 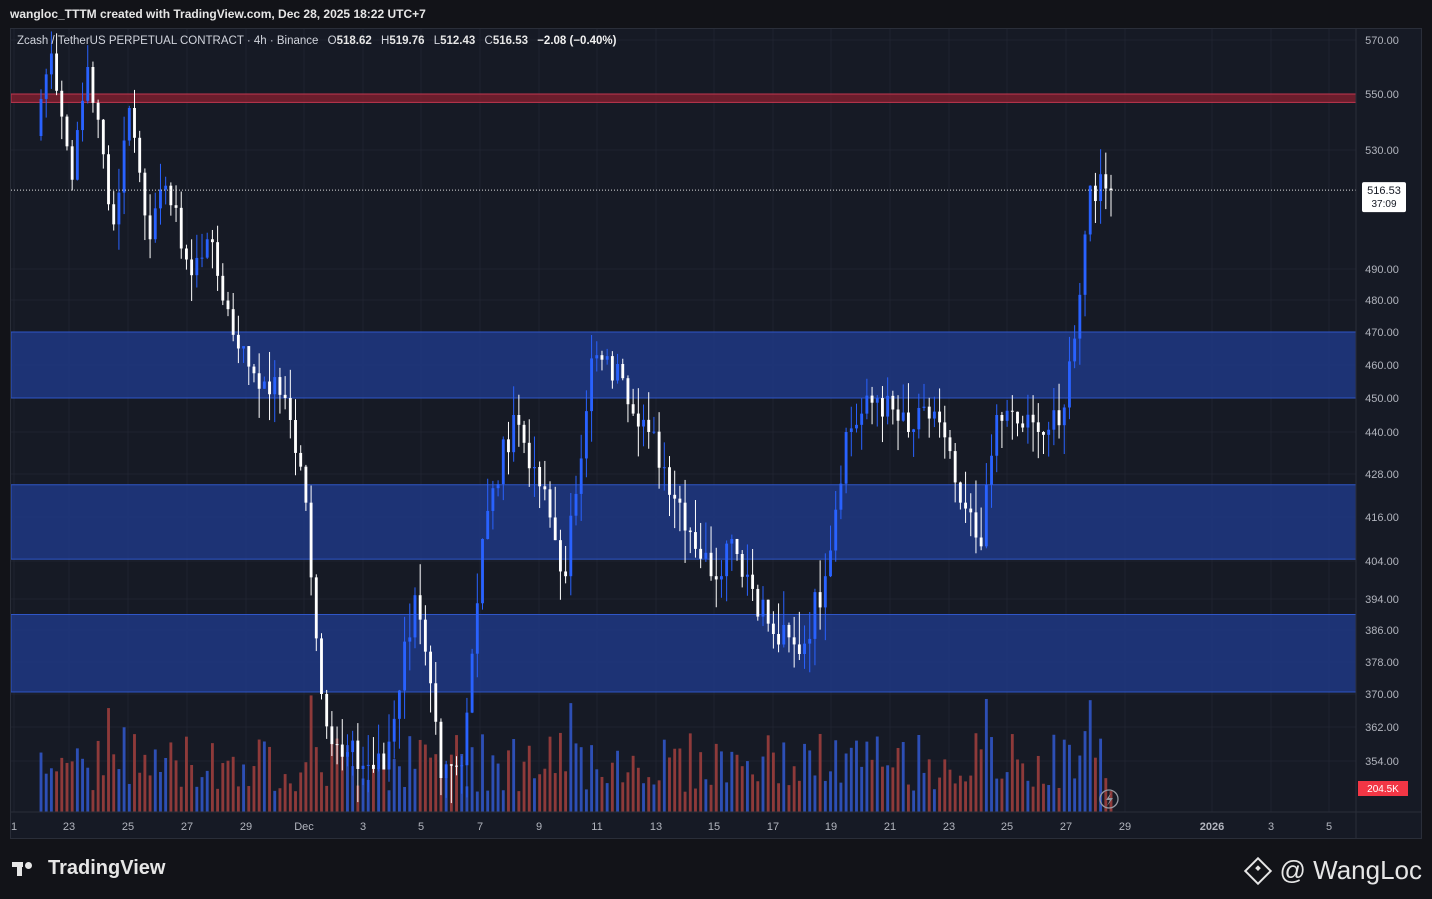 What do you see at coordinates (1383, 789) in the screenshot?
I see `volume-badge-label: 204.5K` at bounding box center [1383, 789].